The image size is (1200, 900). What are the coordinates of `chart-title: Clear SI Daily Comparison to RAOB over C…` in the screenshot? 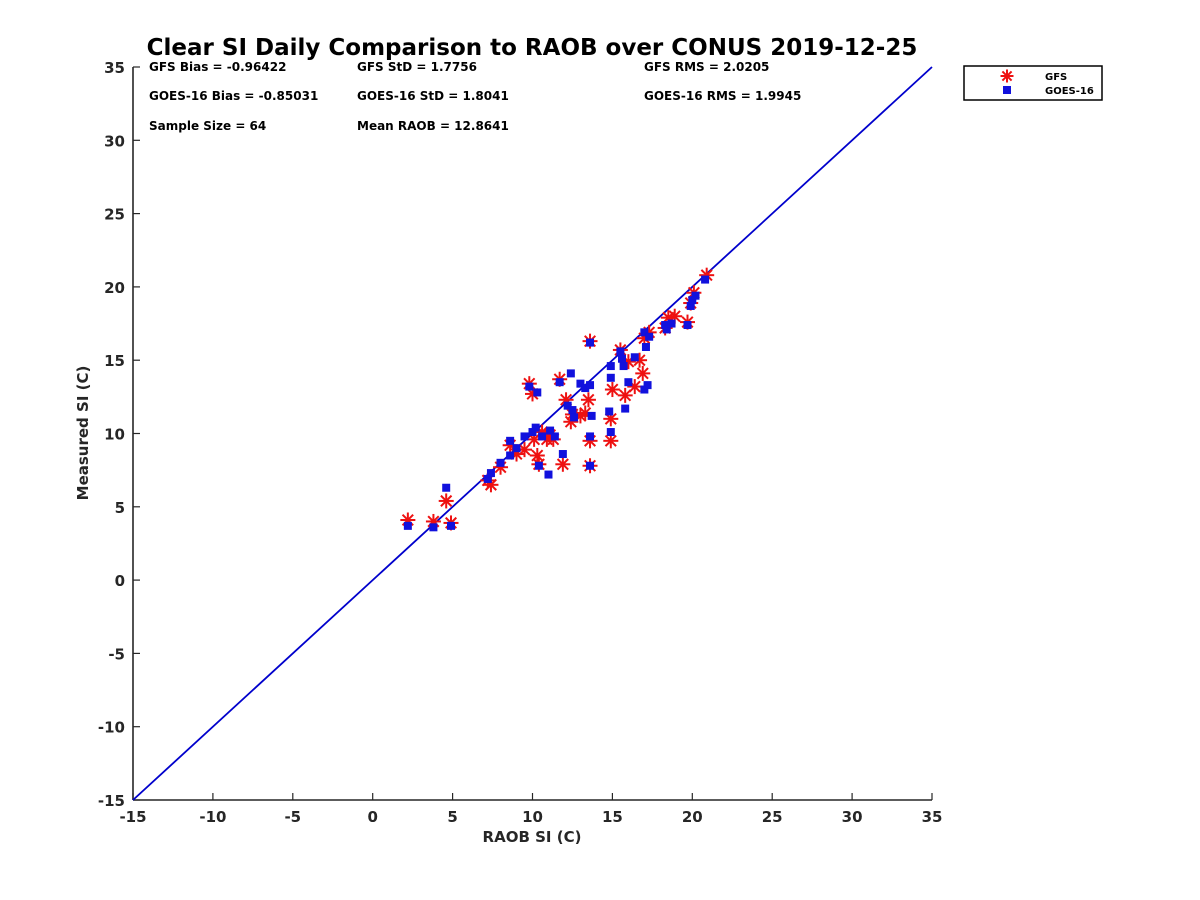 It's located at (532, 48).